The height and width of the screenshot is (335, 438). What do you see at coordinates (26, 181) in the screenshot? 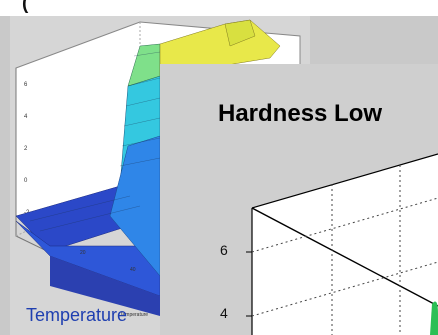
I see `svg-text: 0` at bounding box center [26, 181].